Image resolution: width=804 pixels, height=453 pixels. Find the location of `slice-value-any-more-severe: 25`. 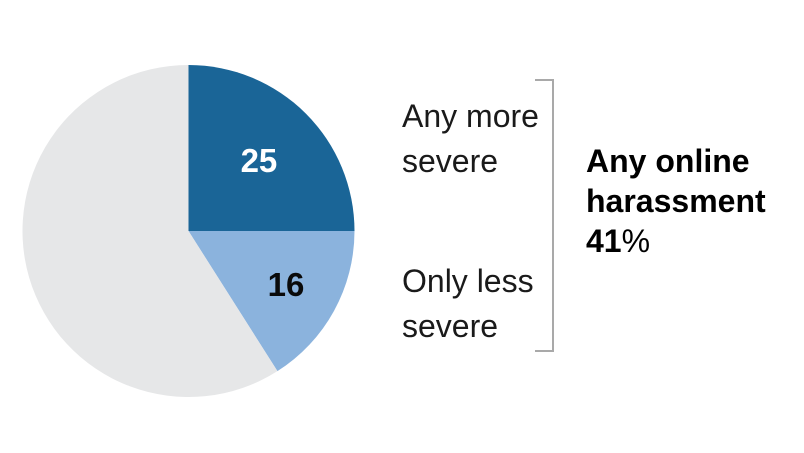

slice-value-any-more-severe: 25 is located at coordinates (259, 160).